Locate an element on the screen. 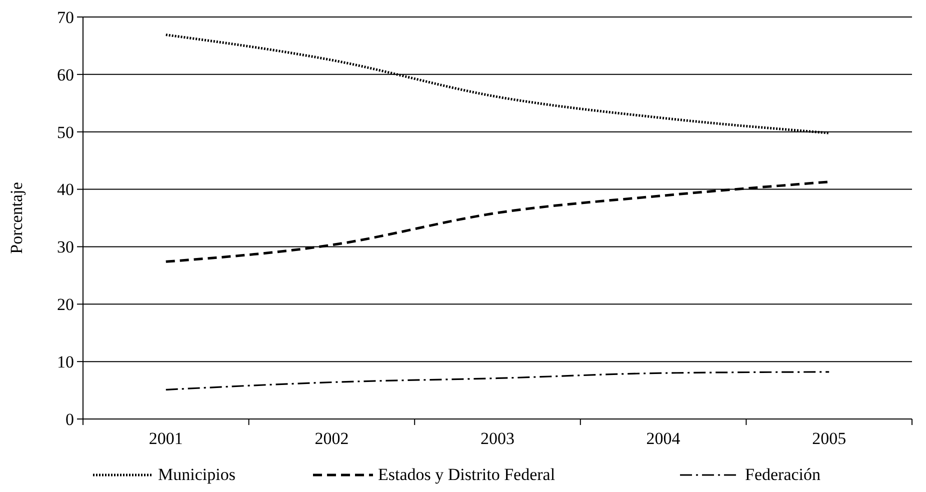 The width and height of the screenshot is (926, 492). legend-label: Federación is located at coordinates (783, 474).